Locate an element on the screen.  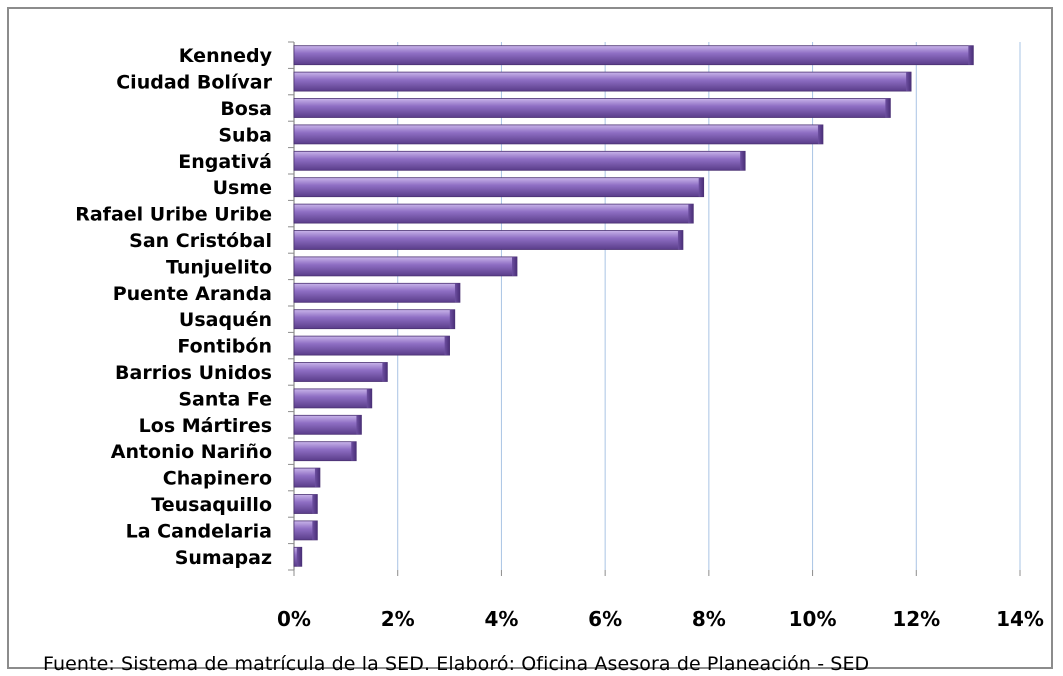
category-label: La Candelaria is located at coordinates (199, 531).